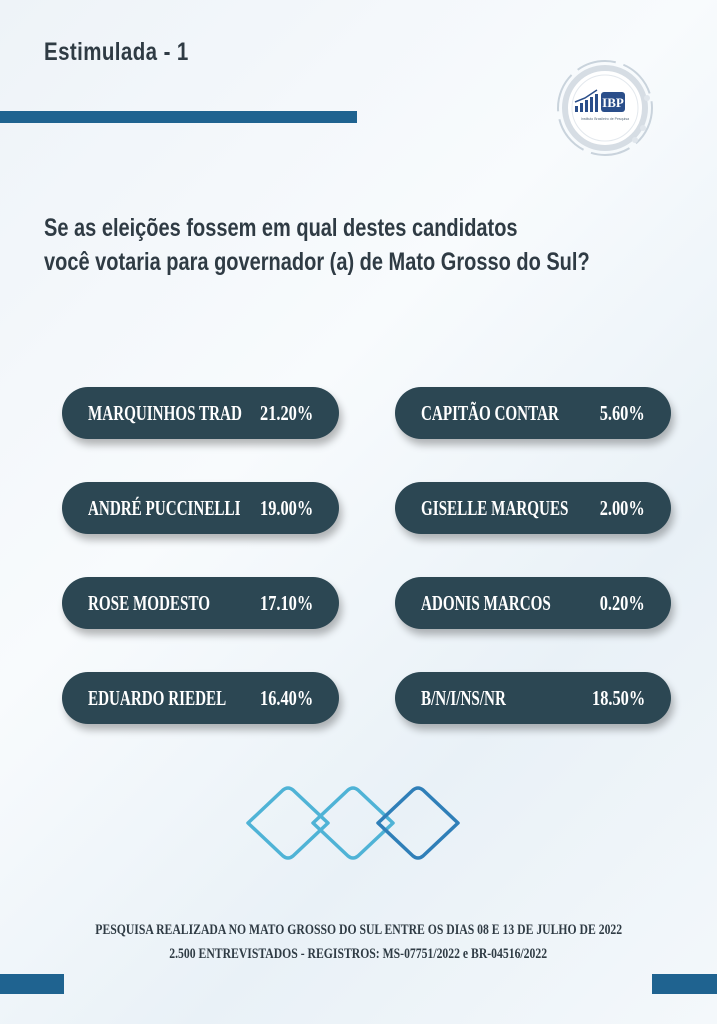 This screenshot has width=717, height=1024. Describe the element at coordinates (622, 413) in the screenshot. I see `candidate-percentage: 5.60%` at that location.